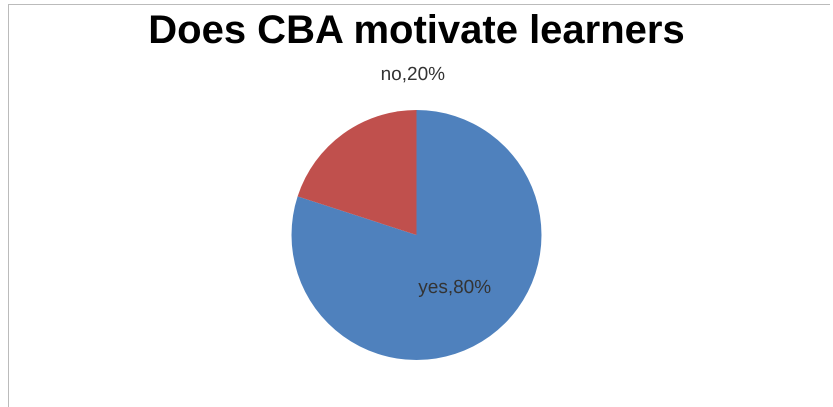  Describe the element at coordinates (416, 30) in the screenshot. I see `chart-title: Does CBA motivate learners` at that location.